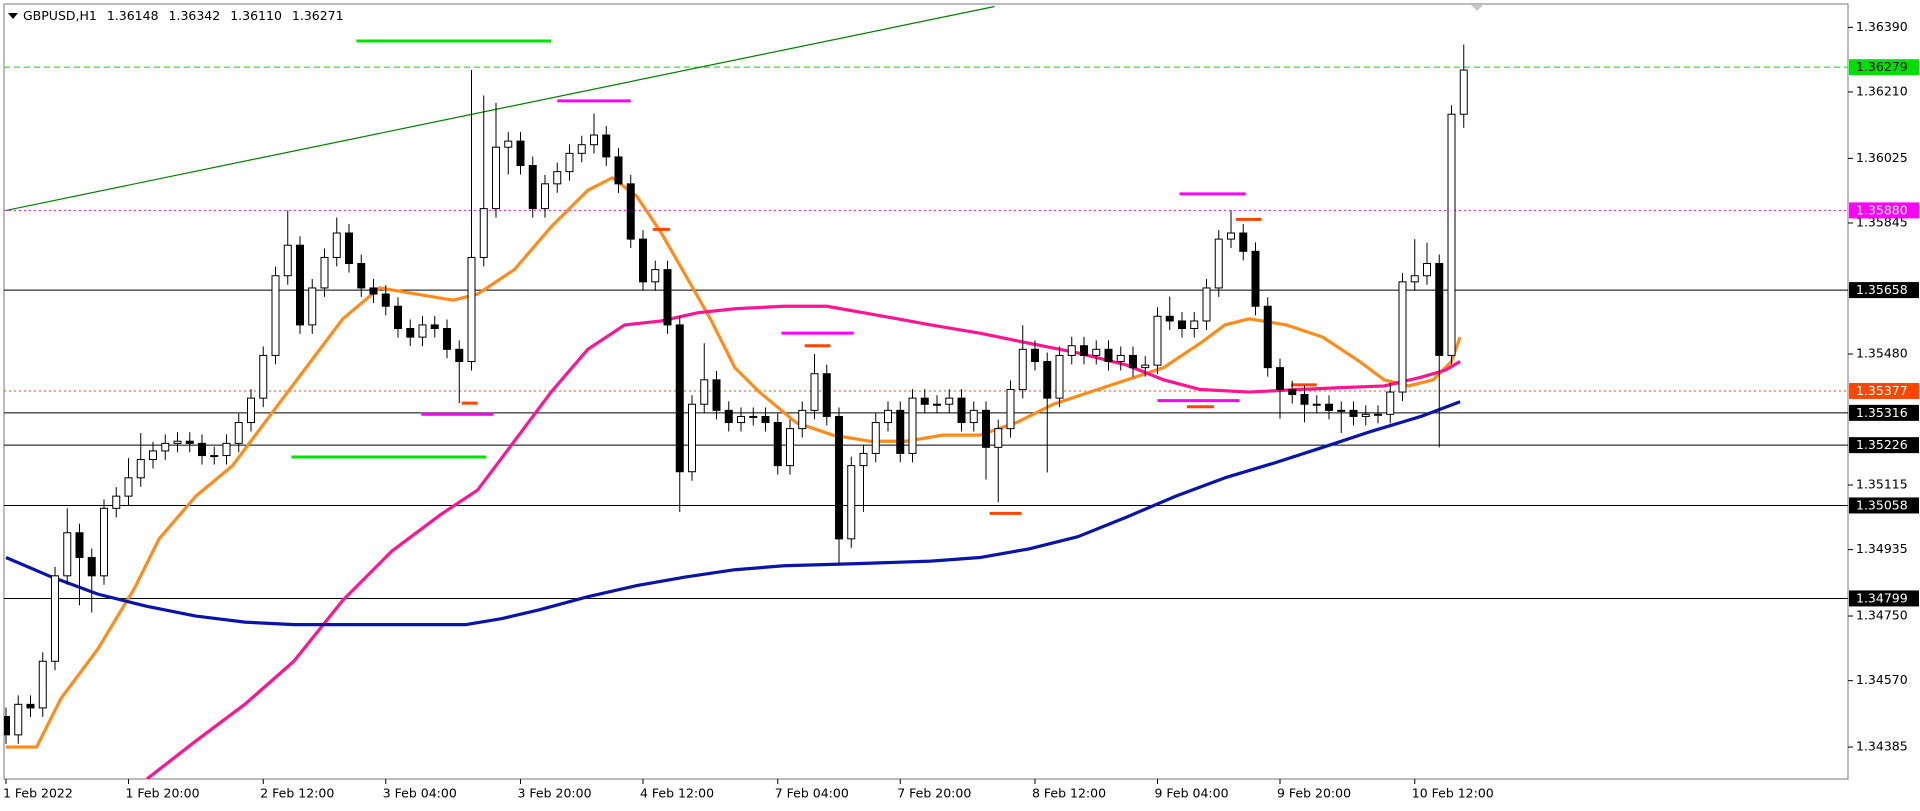  Describe the element at coordinates (38, 793) in the screenshot. I see `x-tick-label: 1 Feb 2022` at that location.